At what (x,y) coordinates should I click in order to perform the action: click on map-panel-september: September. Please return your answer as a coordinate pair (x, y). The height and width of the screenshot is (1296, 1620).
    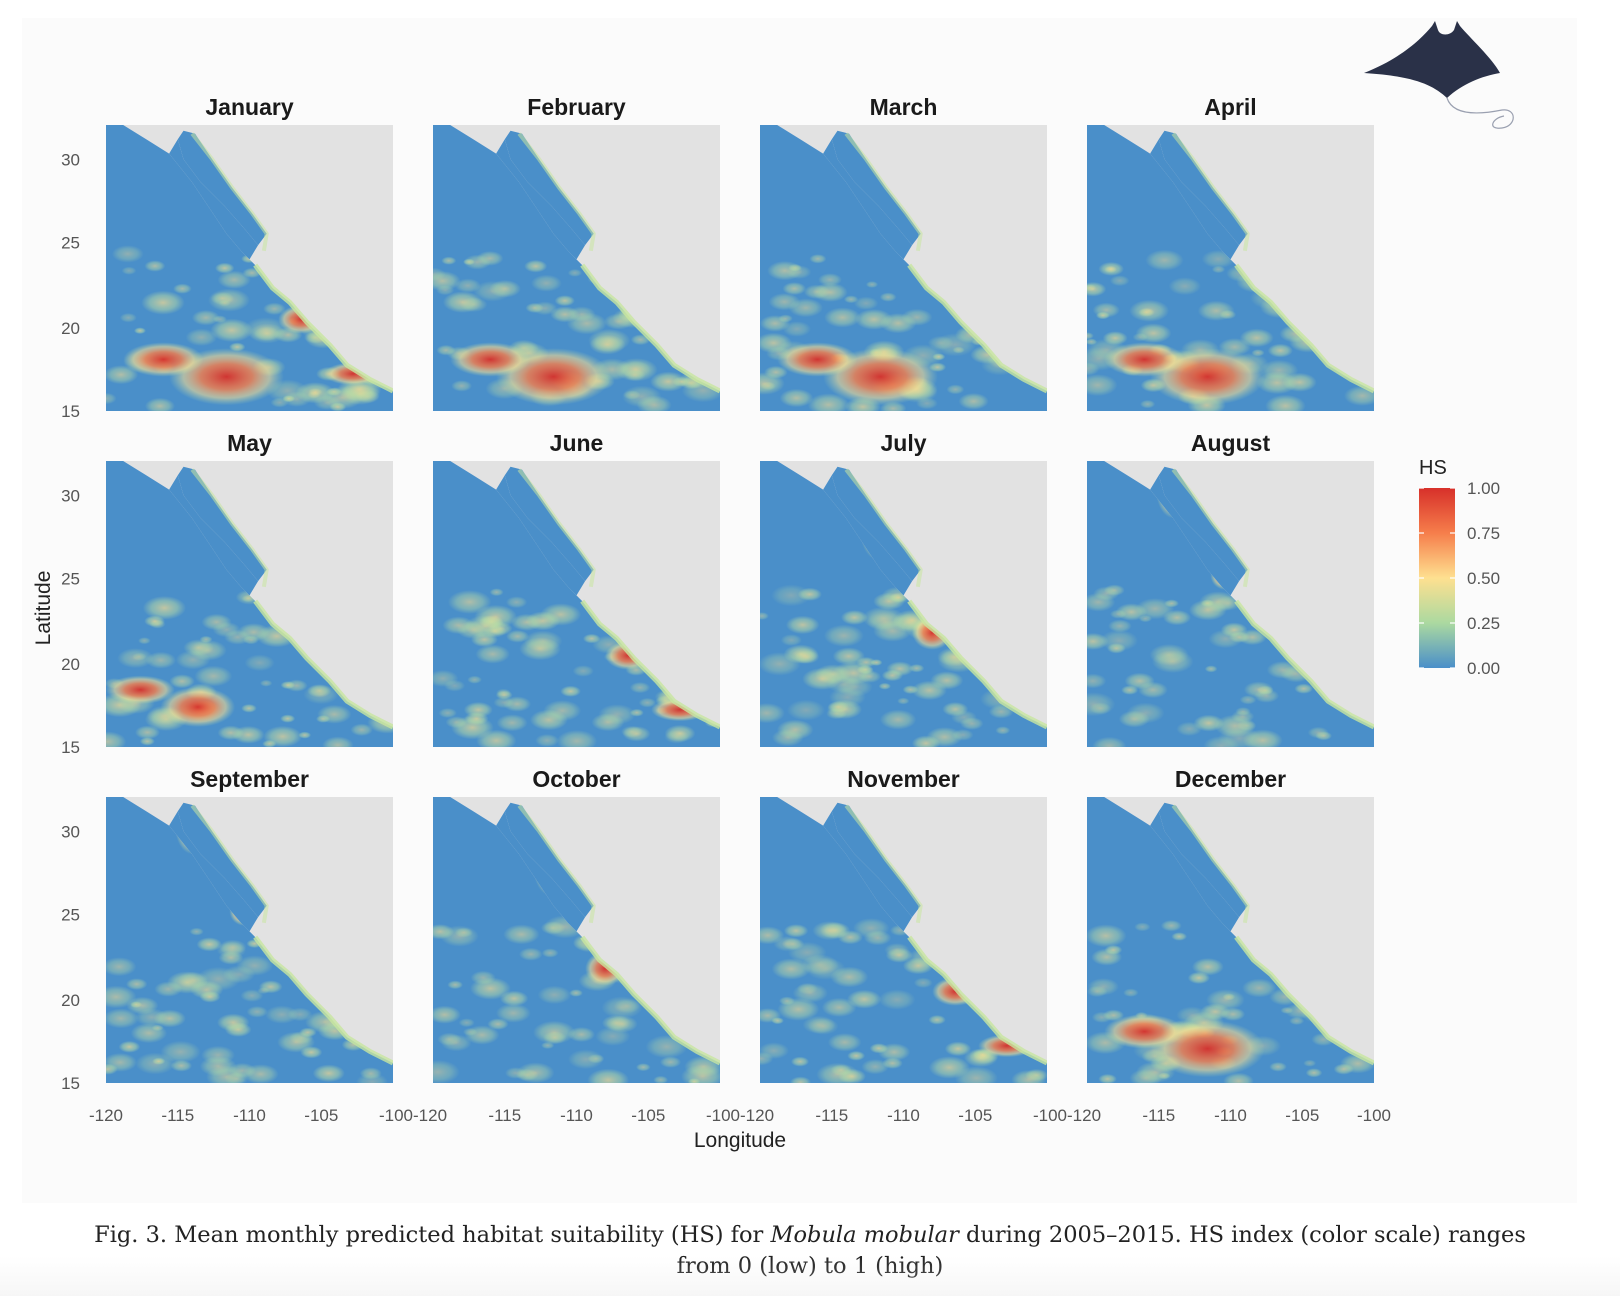
    Looking at the image, I should click on (249, 924).